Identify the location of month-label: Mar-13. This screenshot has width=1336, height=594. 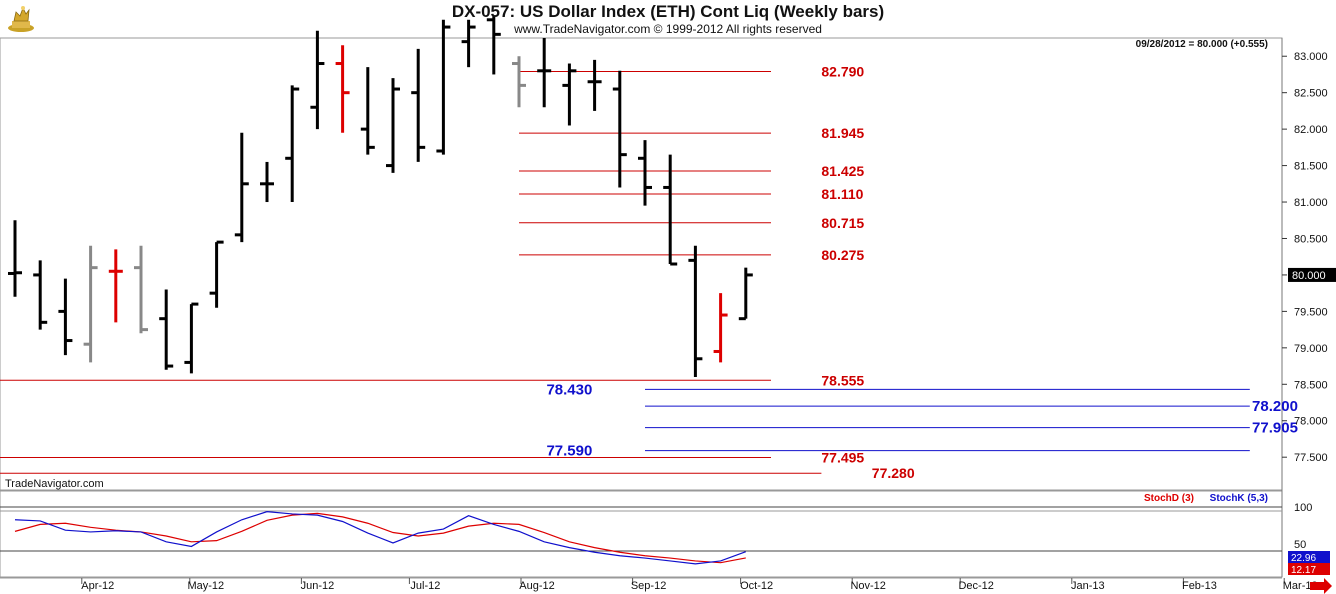
(1300, 586).